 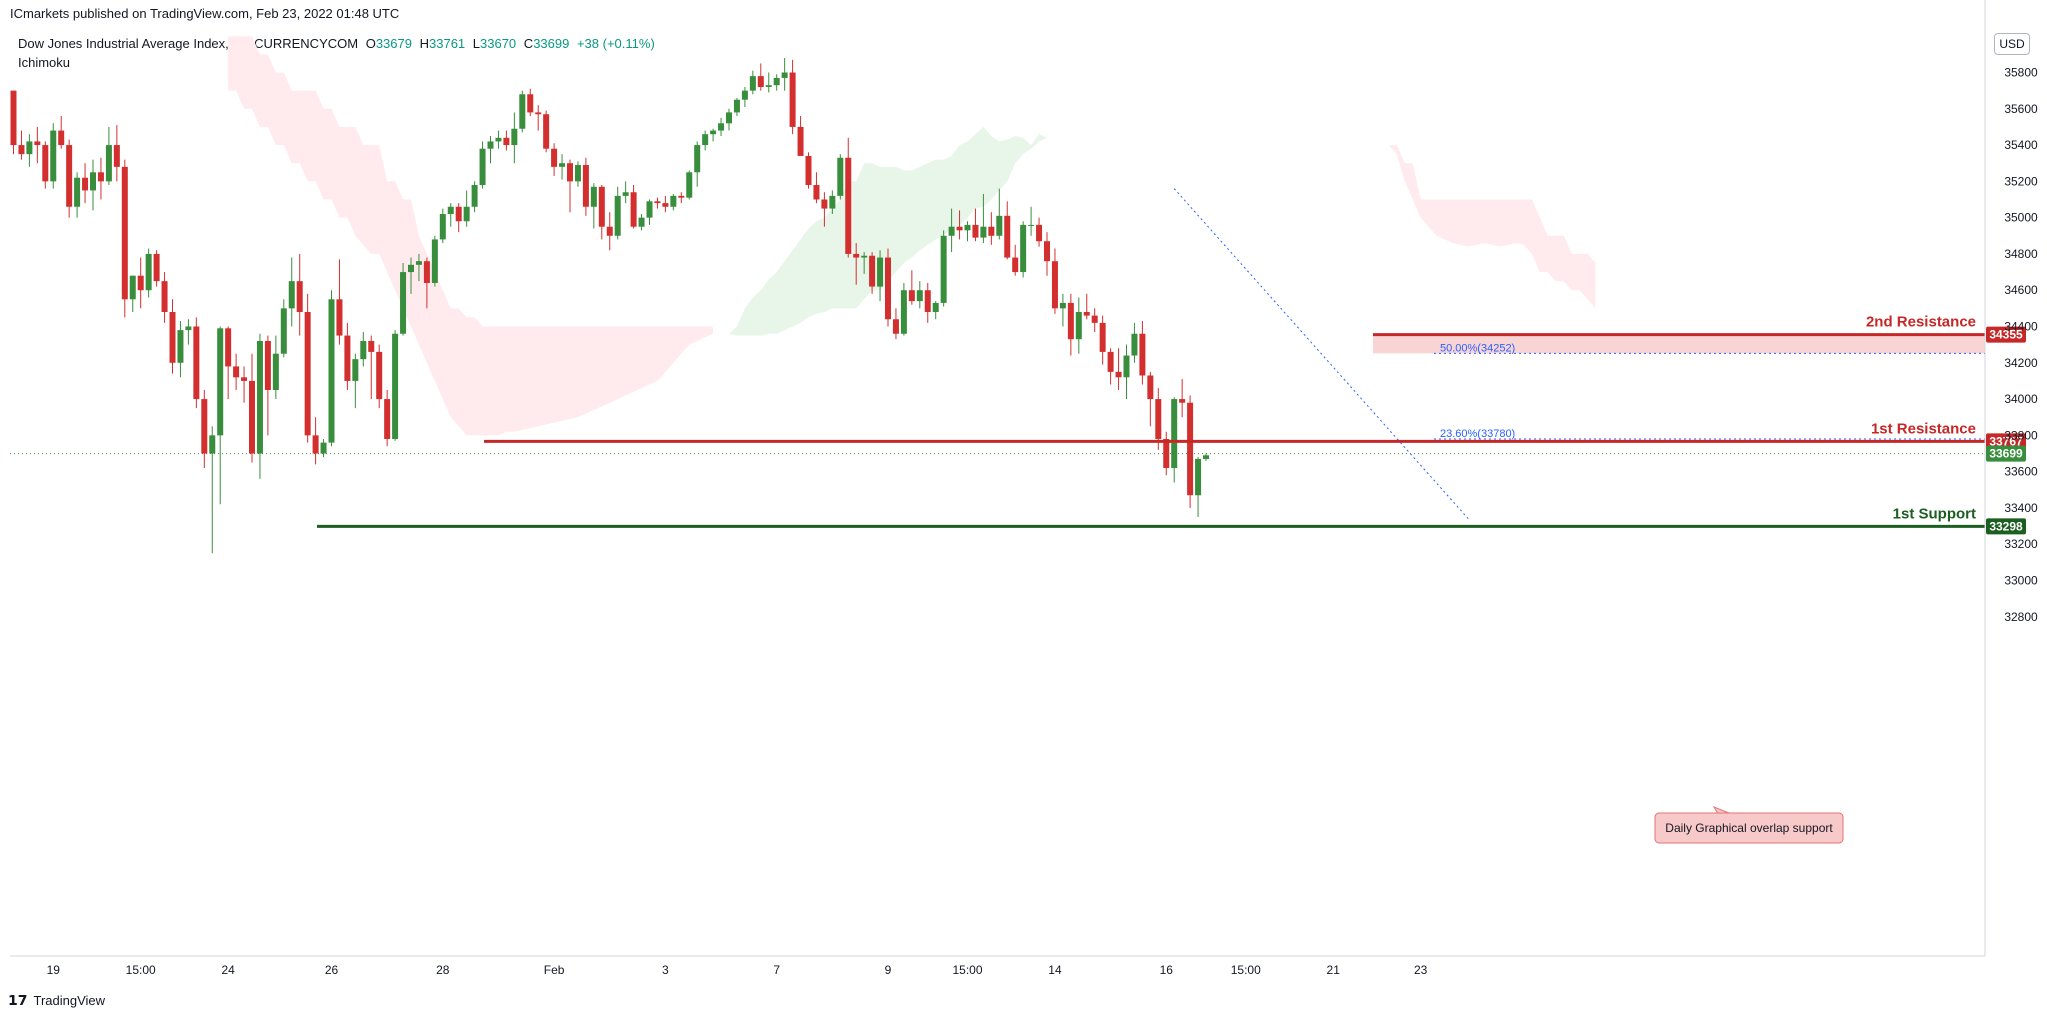 What do you see at coordinates (1477, 434) in the screenshot?
I see `fib-label: 23.60%(33780)` at bounding box center [1477, 434].